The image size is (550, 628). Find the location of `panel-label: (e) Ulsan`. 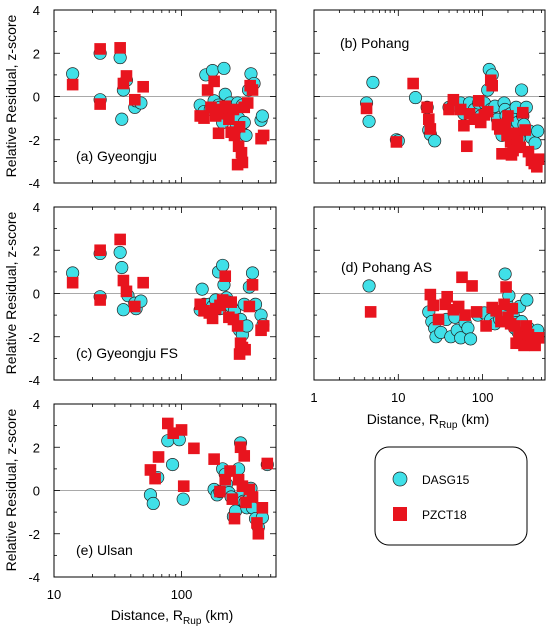

panel-label: (e) Ulsan is located at coordinates (104, 550).